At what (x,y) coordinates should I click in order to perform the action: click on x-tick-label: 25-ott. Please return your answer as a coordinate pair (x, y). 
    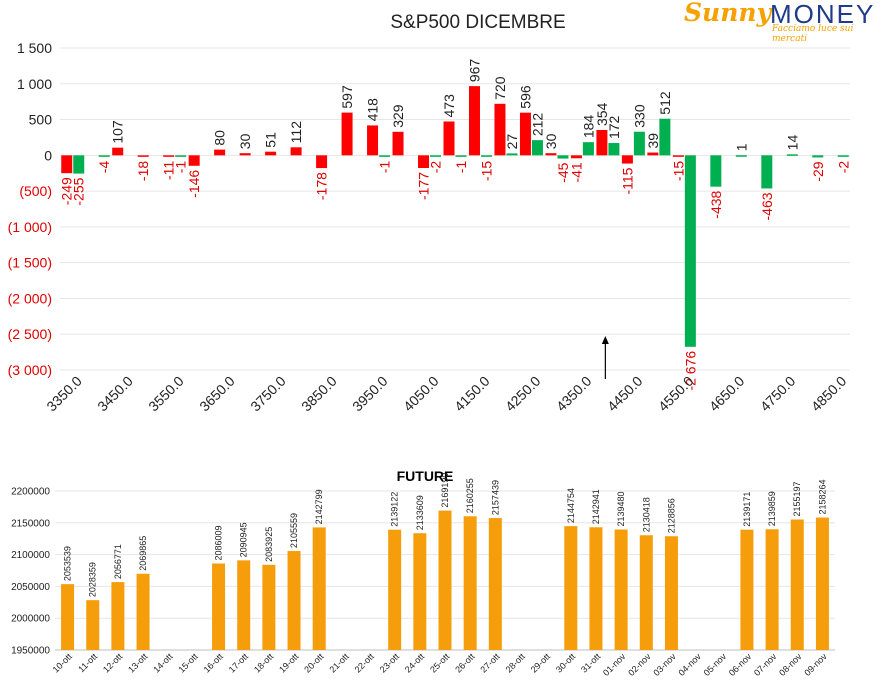
    Looking at the image, I should click on (440, 663).